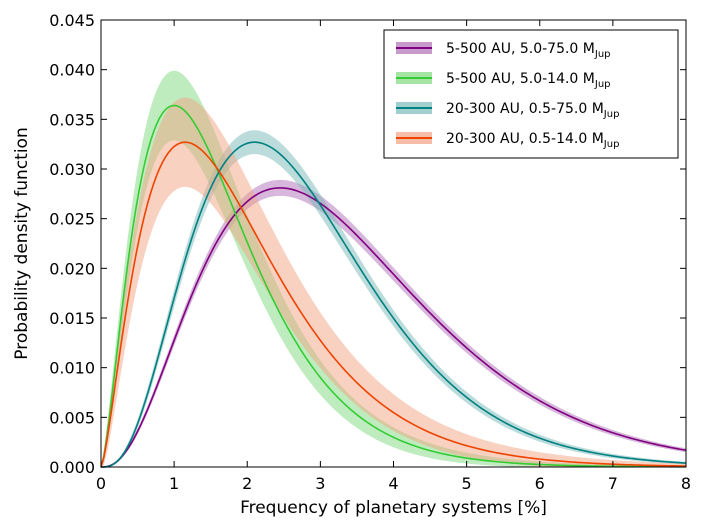 This screenshot has width=715, height=521. Describe the element at coordinates (101, 483) in the screenshot. I see `x-tick-label: 0` at that location.